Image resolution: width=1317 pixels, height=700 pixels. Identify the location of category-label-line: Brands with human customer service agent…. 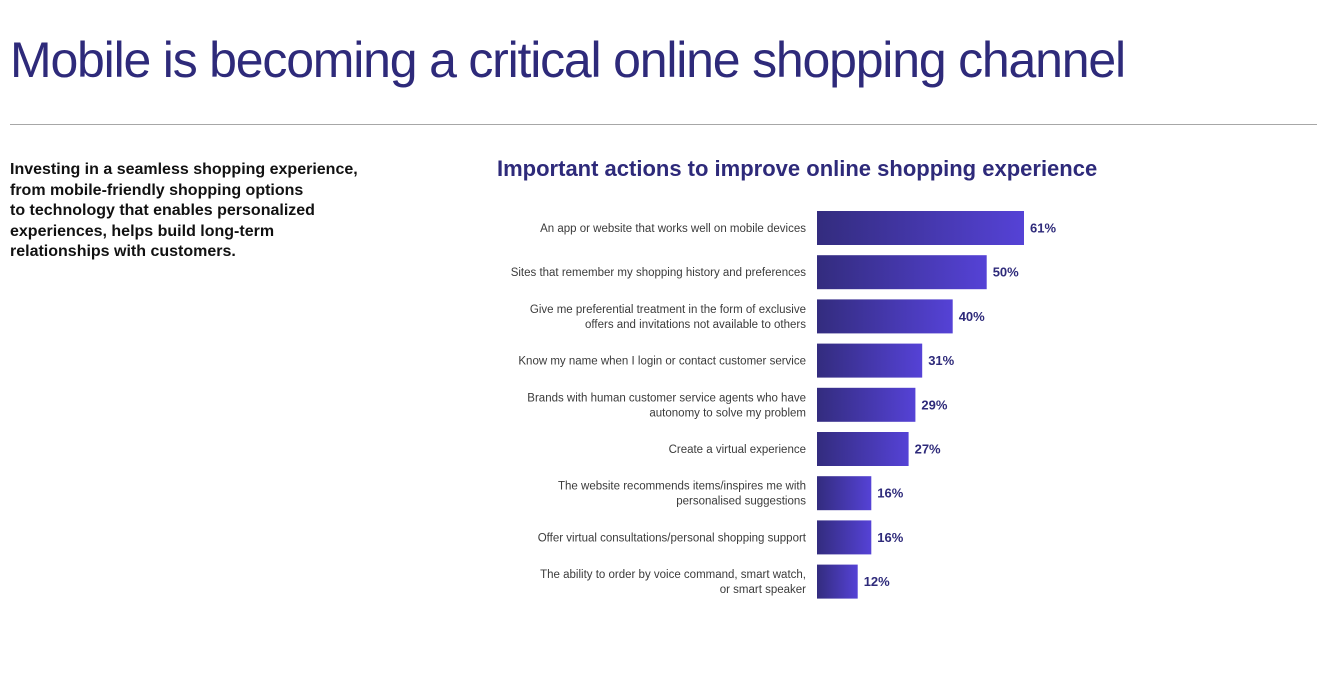
(666, 398).